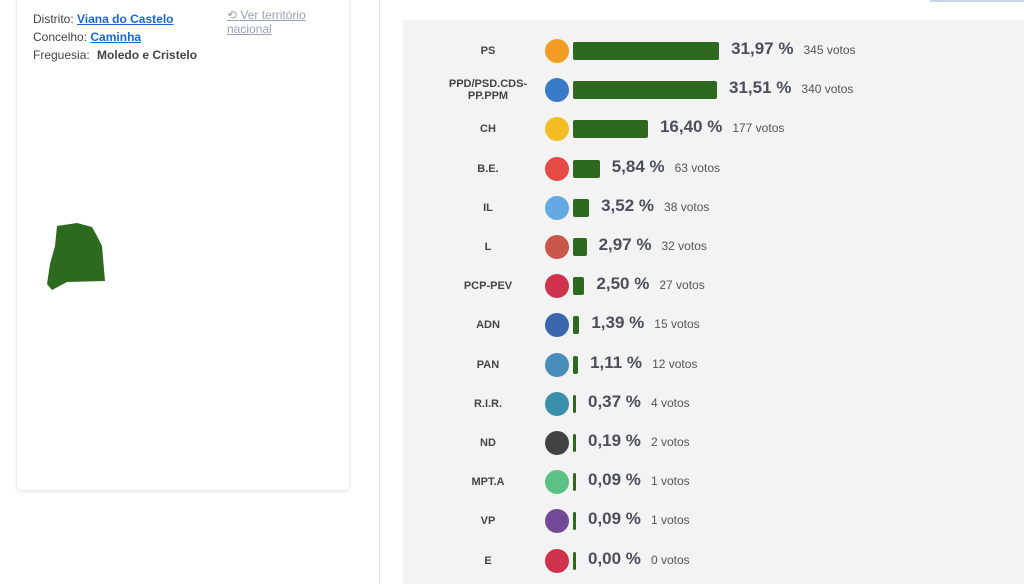  What do you see at coordinates (125, 19) in the screenshot?
I see `district-link: Viana do Castelo` at bounding box center [125, 19].